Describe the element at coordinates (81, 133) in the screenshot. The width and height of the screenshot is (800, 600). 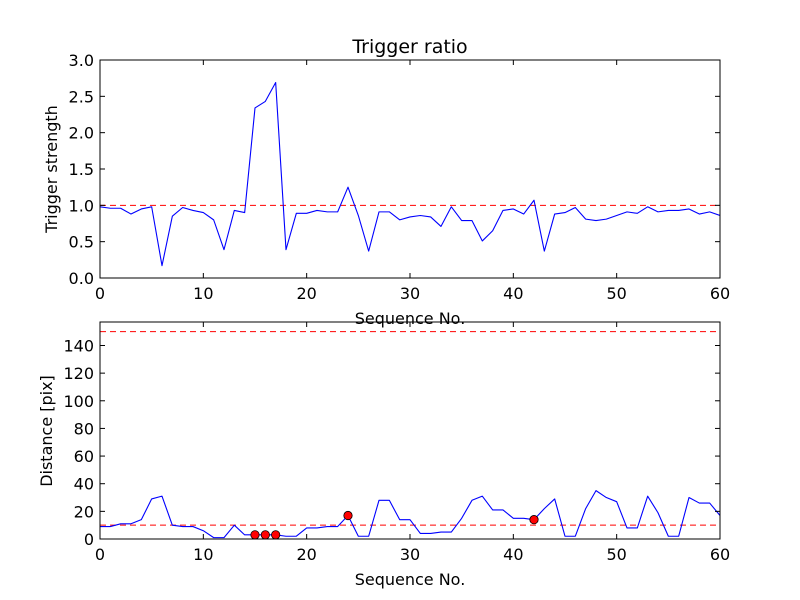
I see `y-tick-label: 2.0` at that location.